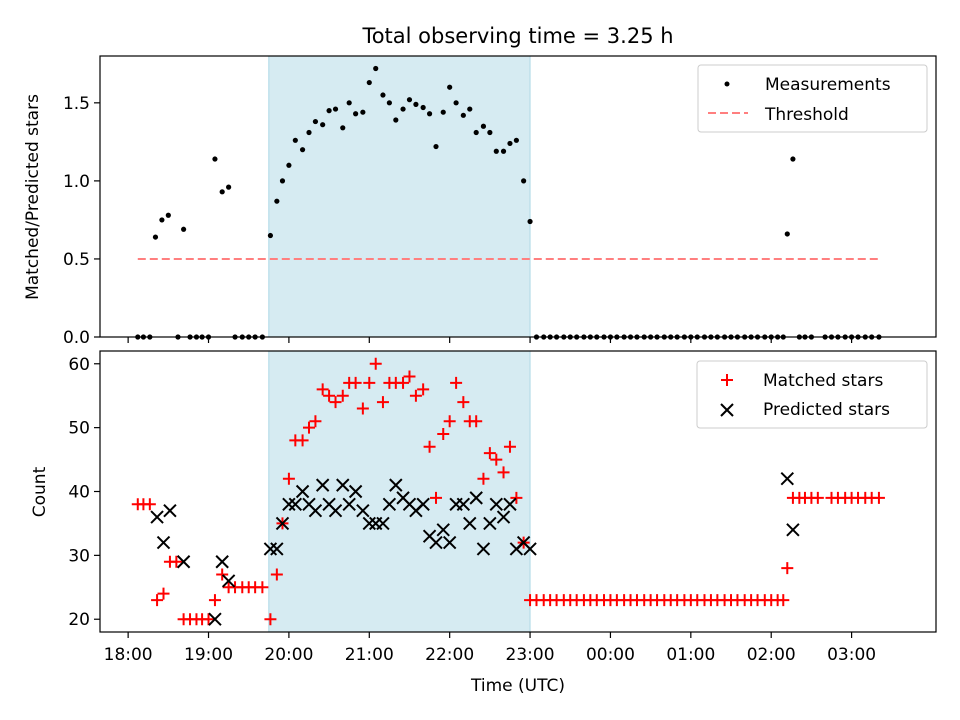  Describe the element at coordinates (76, 104) in the screenshot. I see `y-tick-label: 1.5` at that location.